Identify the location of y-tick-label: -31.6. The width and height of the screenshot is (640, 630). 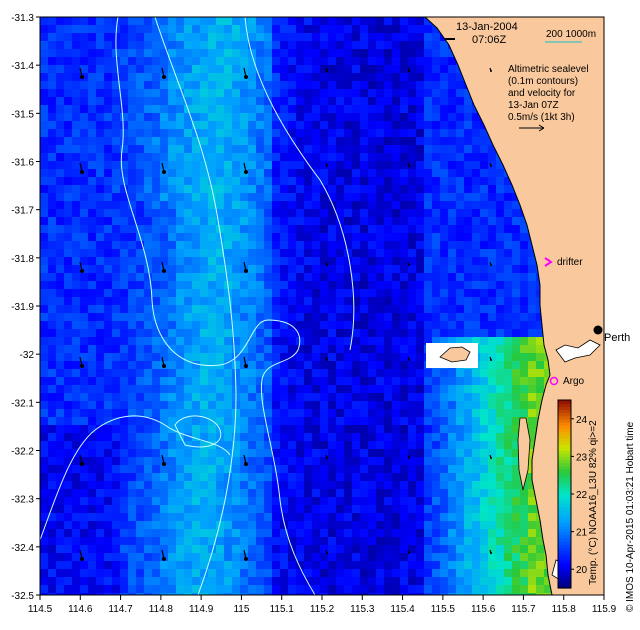
(22, 163).